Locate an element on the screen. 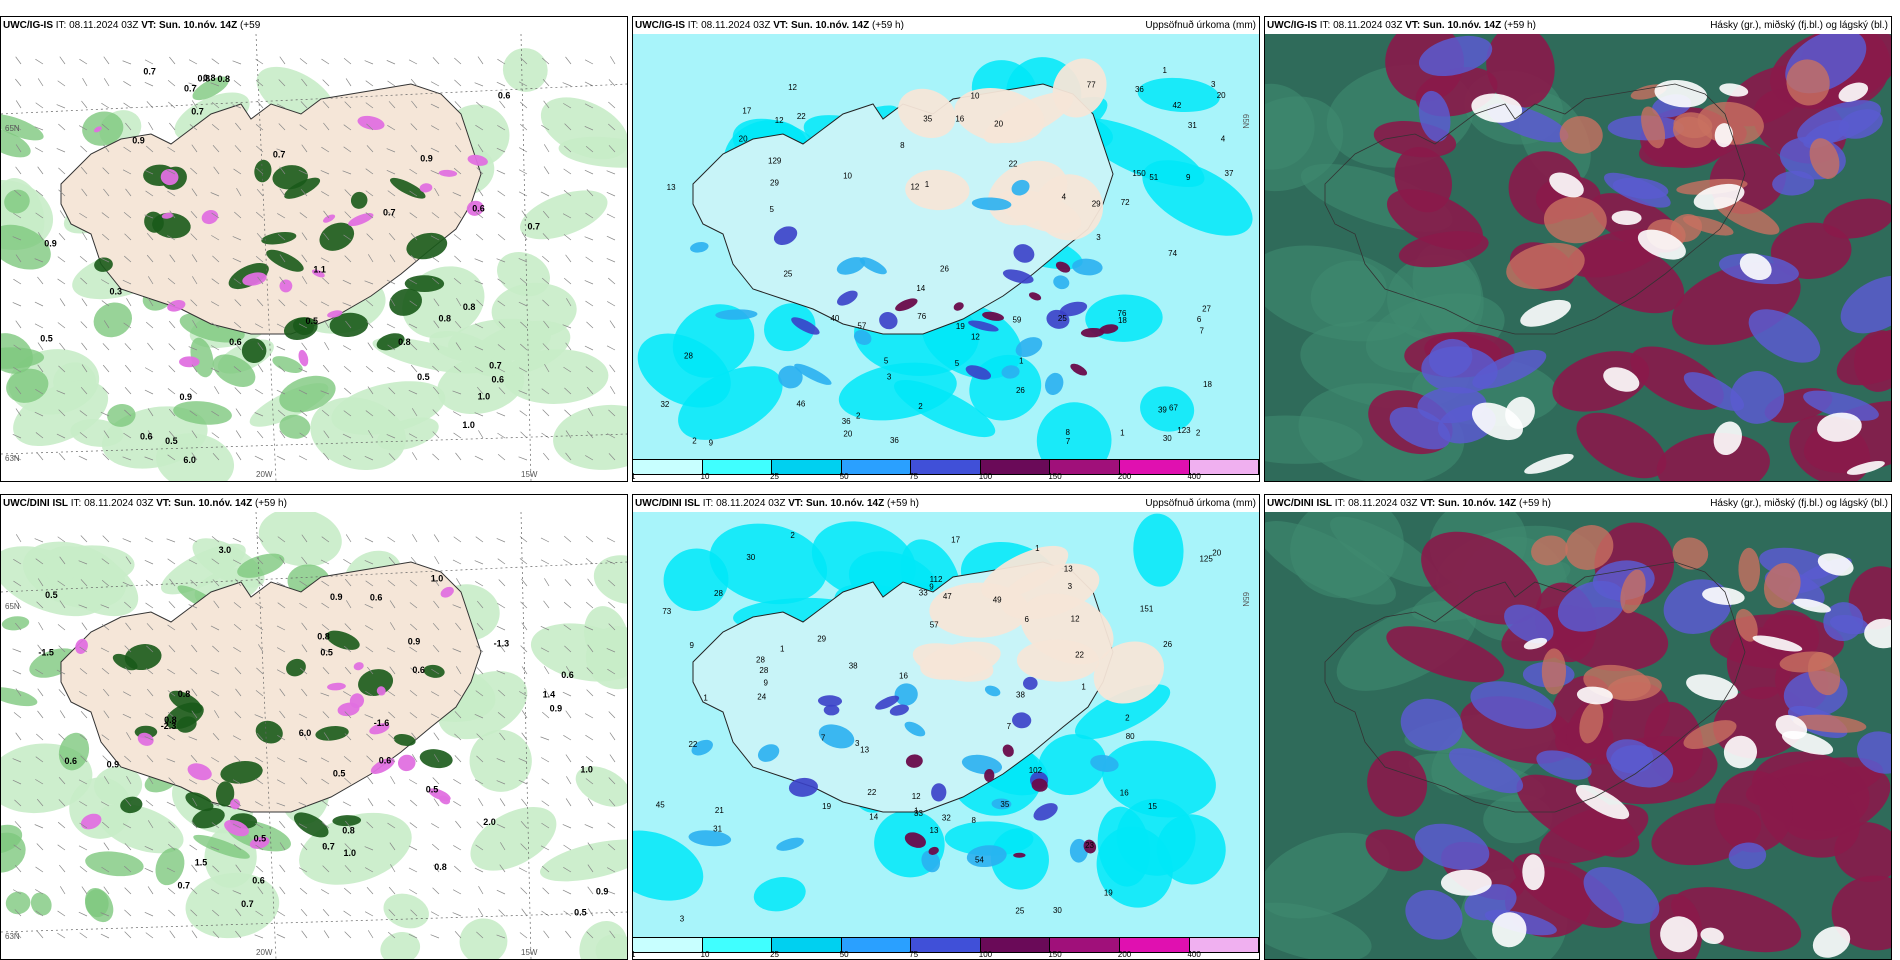 The width and height of the screenshot is (1900, 960). value-label: 40 is located at coordinates (834, 318).